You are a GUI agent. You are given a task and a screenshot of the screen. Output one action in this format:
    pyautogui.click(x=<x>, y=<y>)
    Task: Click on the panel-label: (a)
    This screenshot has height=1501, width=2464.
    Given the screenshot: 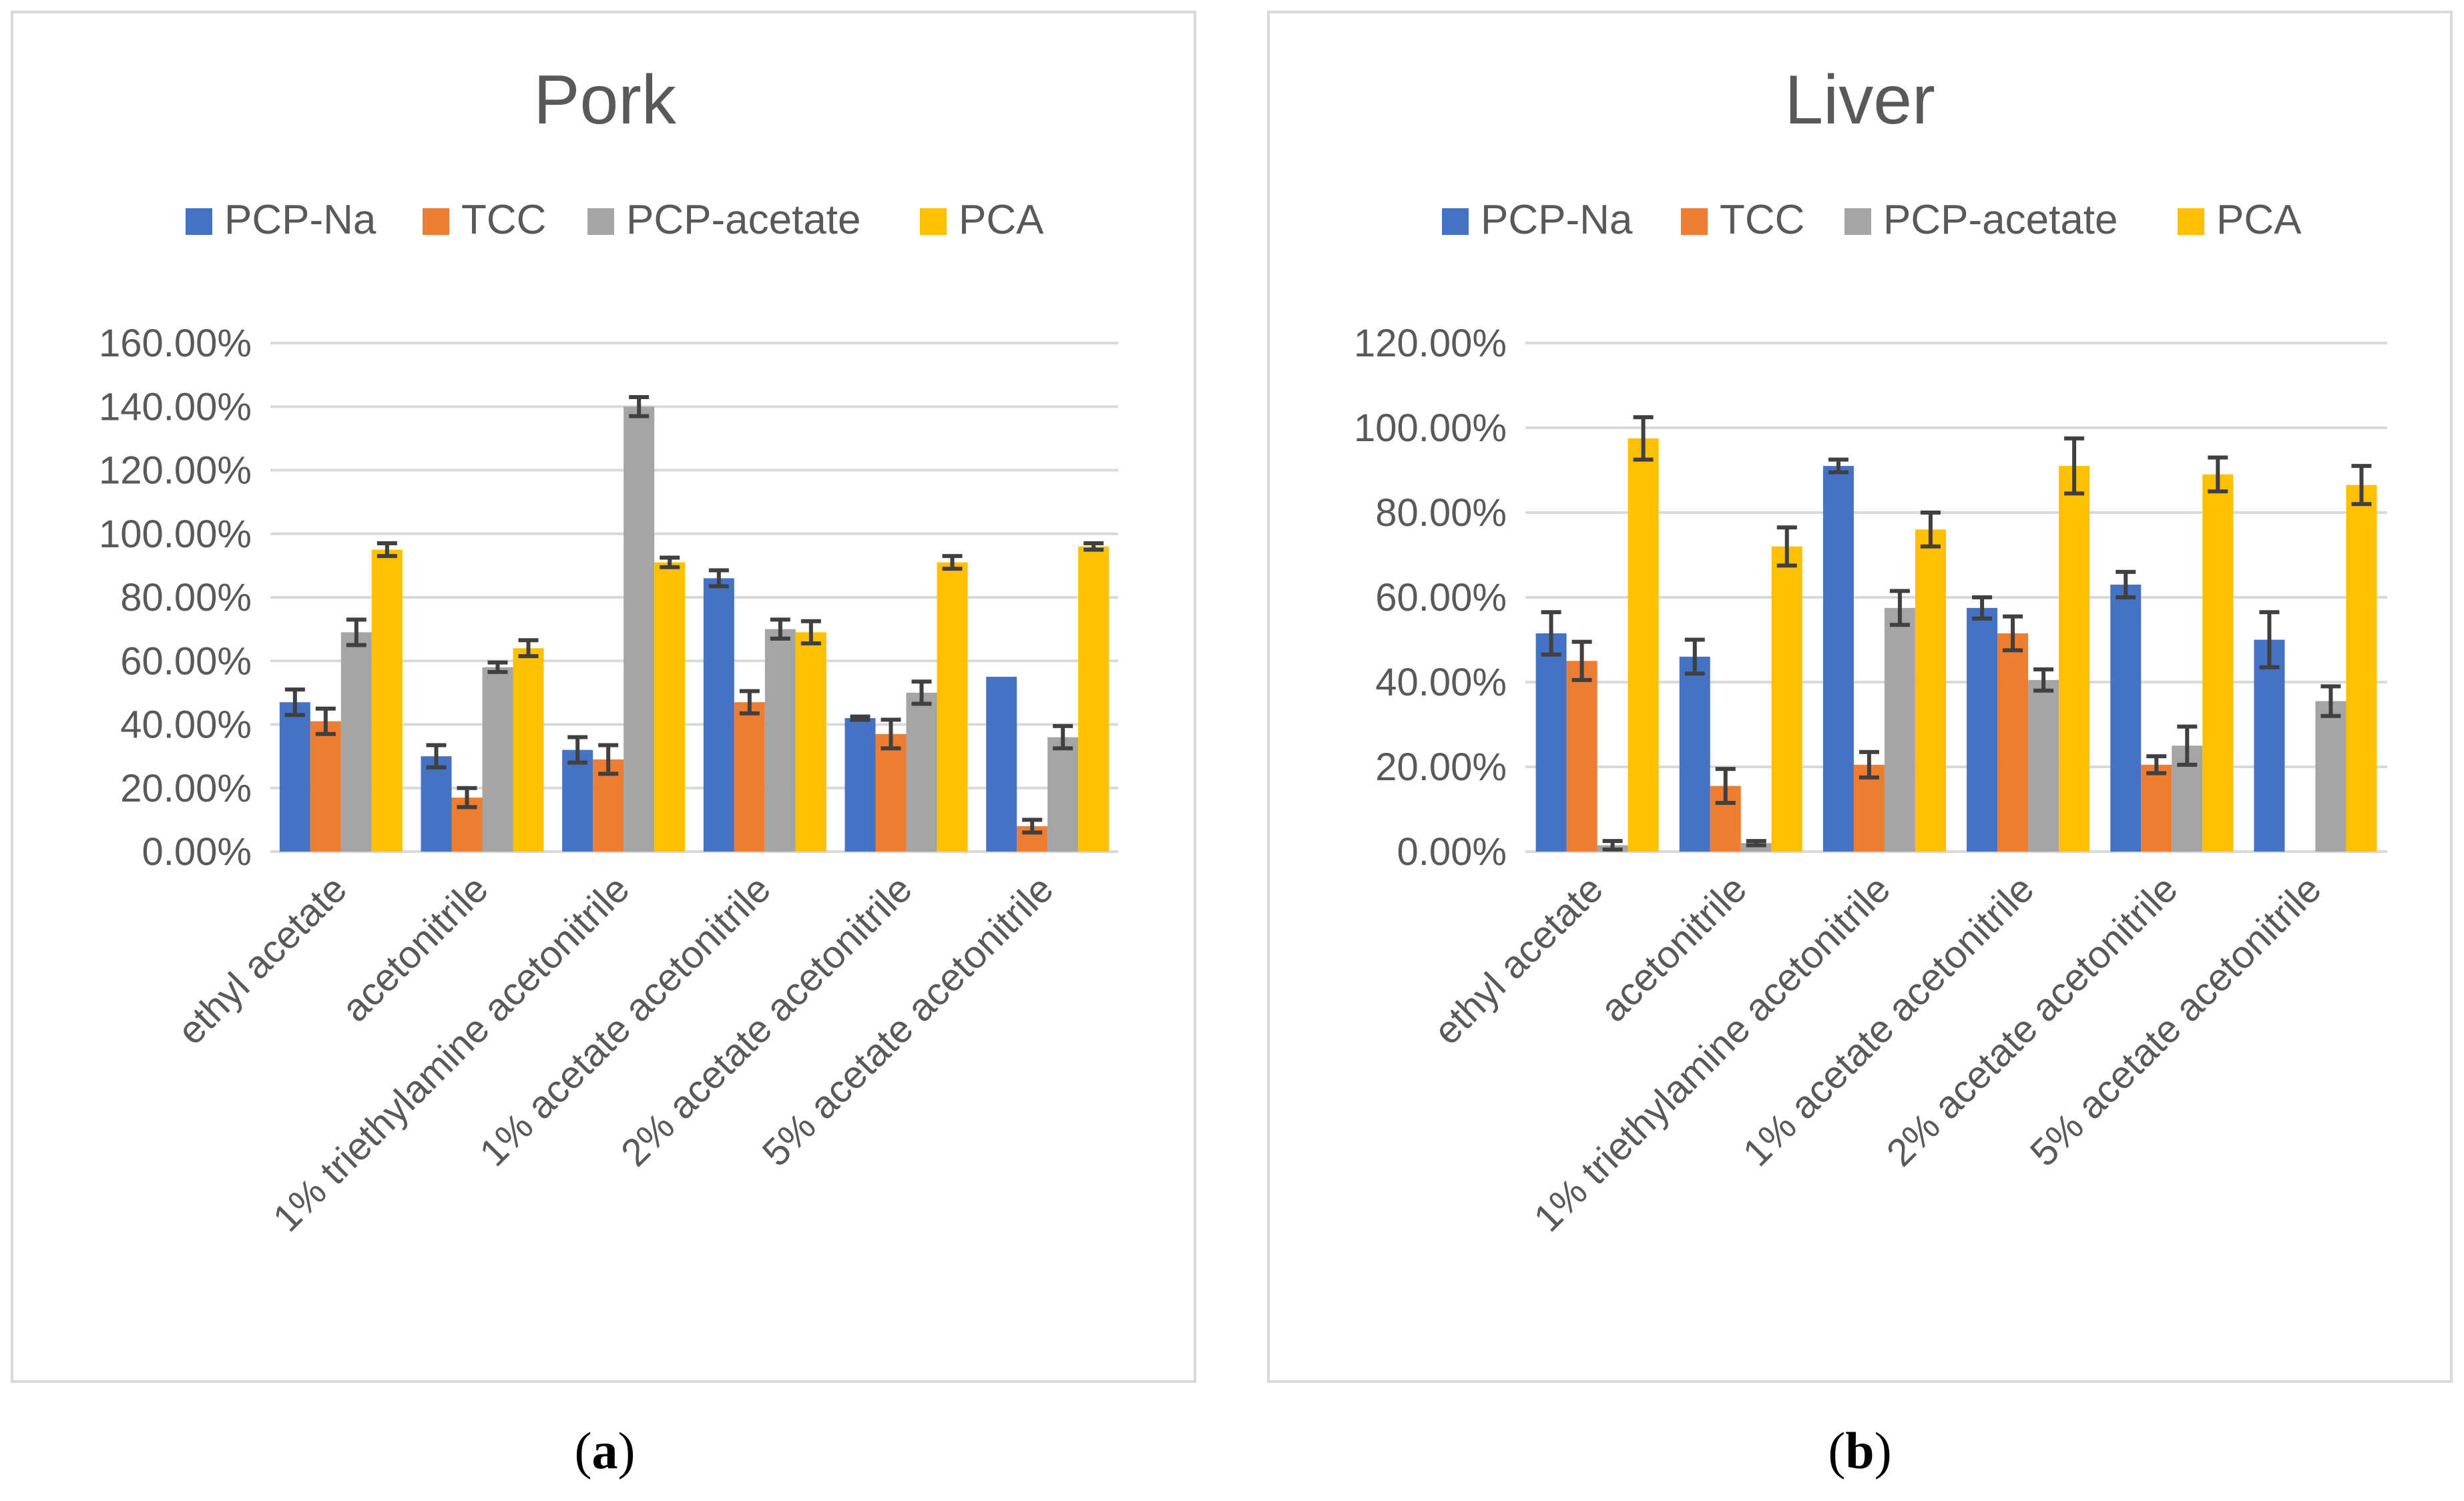 What is the action you would take?
    pyautogui.click(x=605, y=1451)
    